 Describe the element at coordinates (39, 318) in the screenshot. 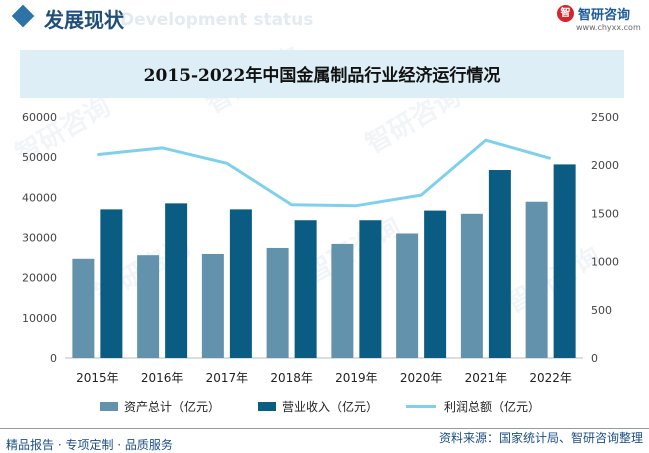

I see `y-left-tick-label: 10000` at that location.